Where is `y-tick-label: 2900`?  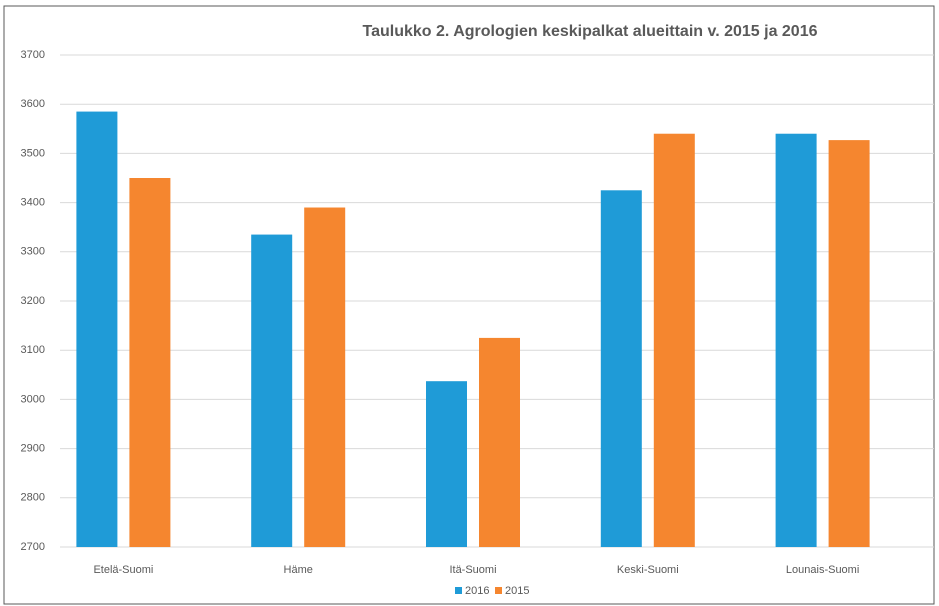 y-tick-label: 2900 is located at coordinates (33, 449).